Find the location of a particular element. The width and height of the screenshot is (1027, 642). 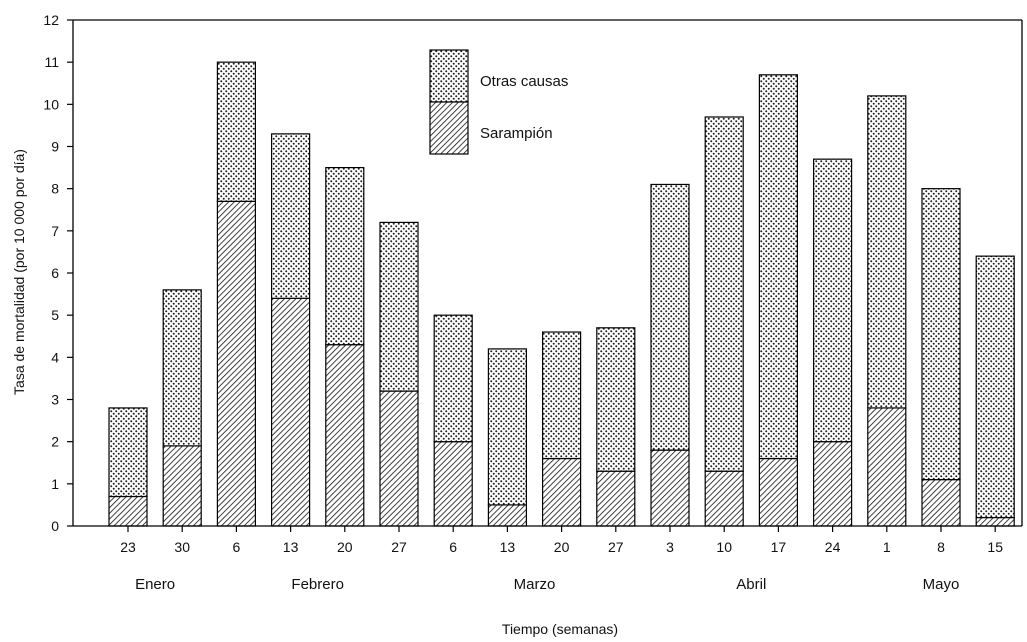

y-axis-title: Tasa de mortalidad (por 10 000 por día) is located at coordinates (19, 272).